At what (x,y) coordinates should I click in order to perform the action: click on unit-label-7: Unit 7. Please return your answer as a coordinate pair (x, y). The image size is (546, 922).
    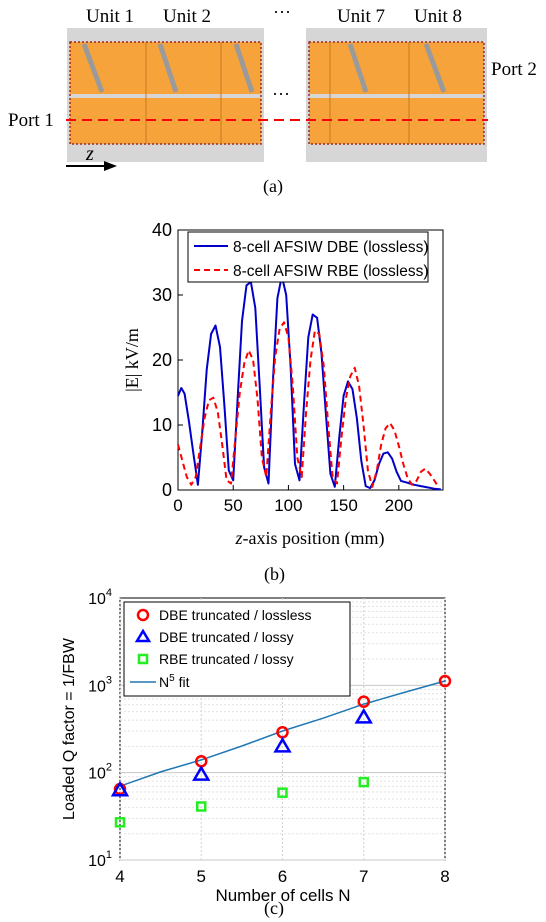
    Looking at the image, I should click on (361, 16).